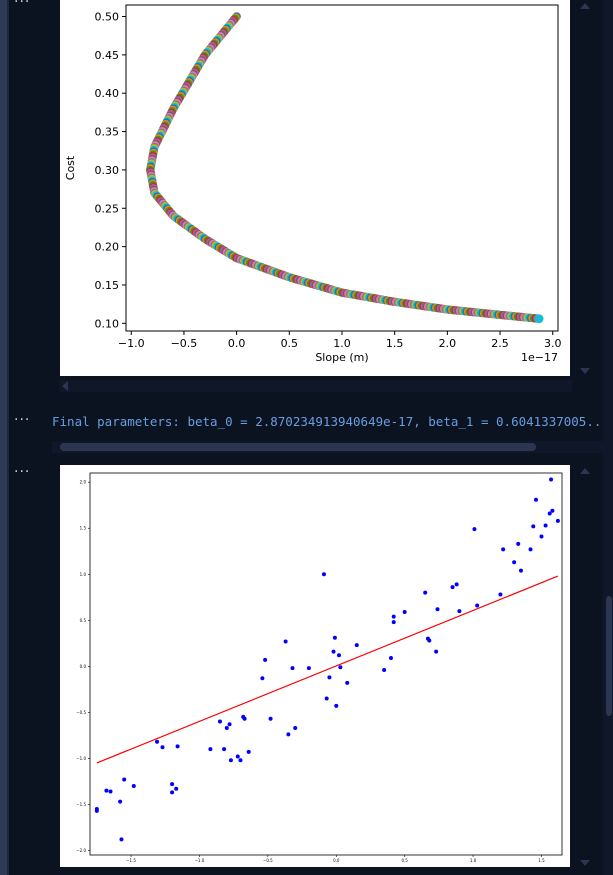 The image size is (613, 875). What do you see at coordinates (107, 247) in the screenshot?
I see `y-tick-label: 0.20` at bounding box center [107, 247].